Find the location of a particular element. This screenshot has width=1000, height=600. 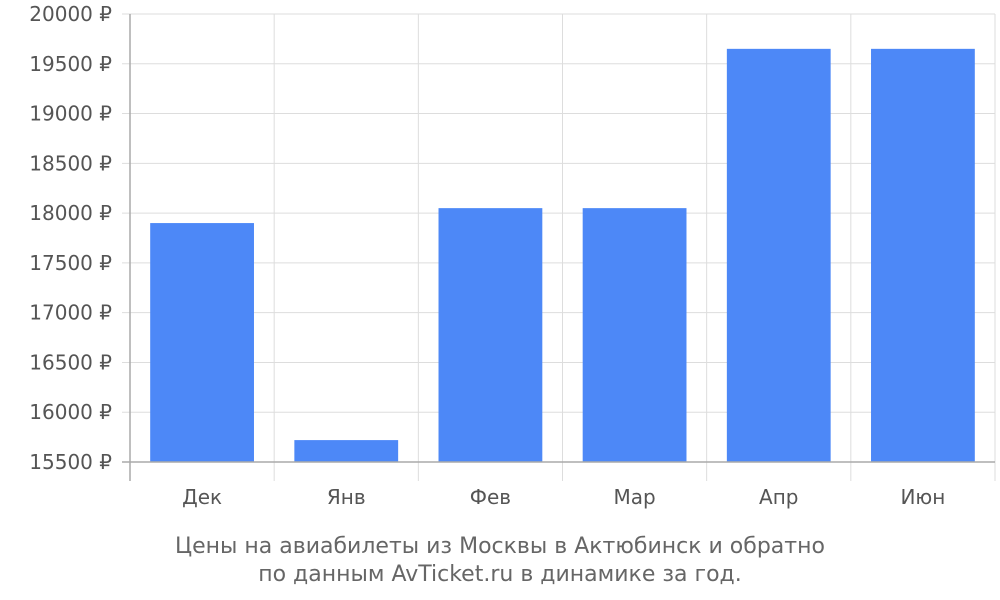

x-tick-label: Дек is located at coordinates (202, 497).